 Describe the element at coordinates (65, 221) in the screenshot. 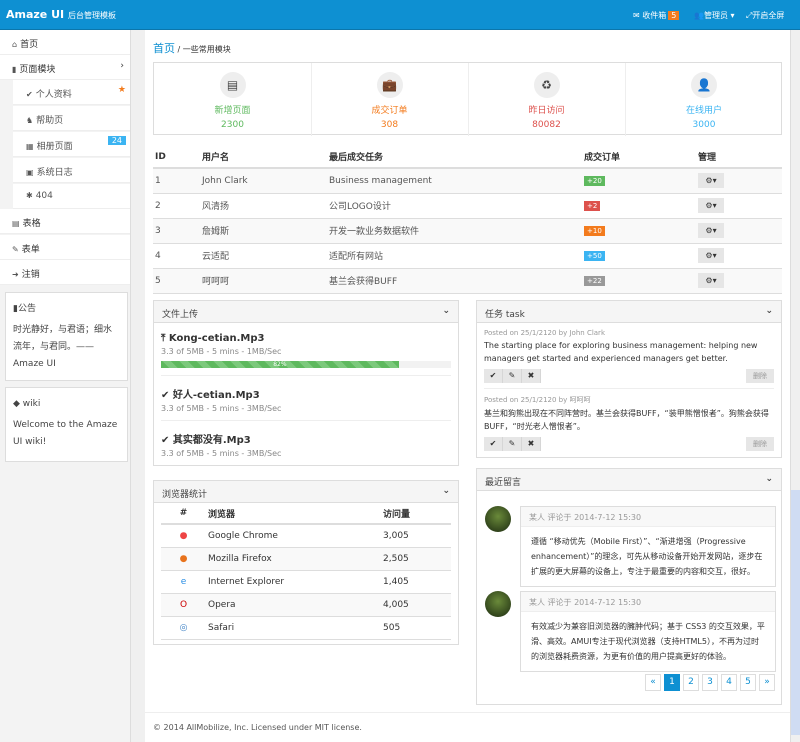

I see `sidebar-item-table: ▤ 表格` at that location.